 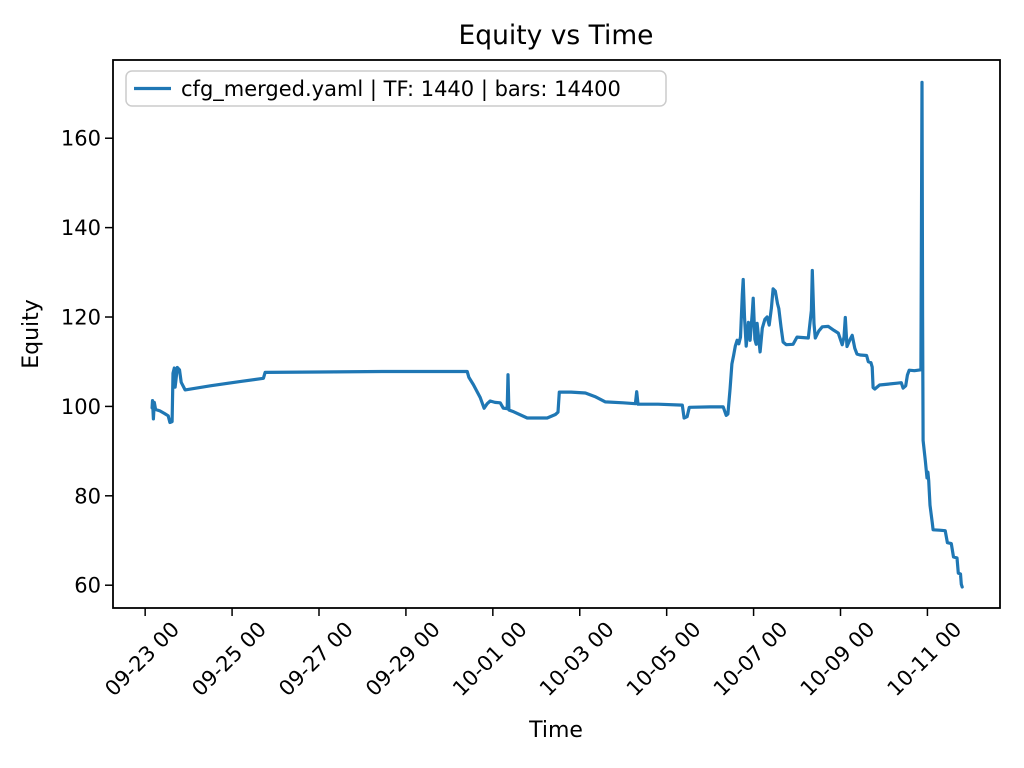 What do you see at coordinates (87, 496) in the screenshot?
I see `y-tick-label: 80` at bounding box center [87, 496].